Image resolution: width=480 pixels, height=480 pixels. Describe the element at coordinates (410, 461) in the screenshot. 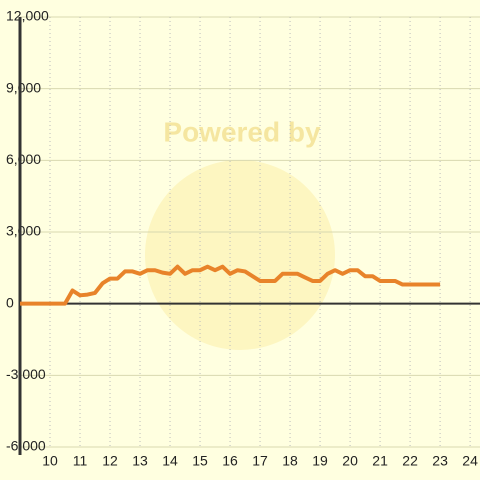

I see `x-tick-label: 22` at that location.